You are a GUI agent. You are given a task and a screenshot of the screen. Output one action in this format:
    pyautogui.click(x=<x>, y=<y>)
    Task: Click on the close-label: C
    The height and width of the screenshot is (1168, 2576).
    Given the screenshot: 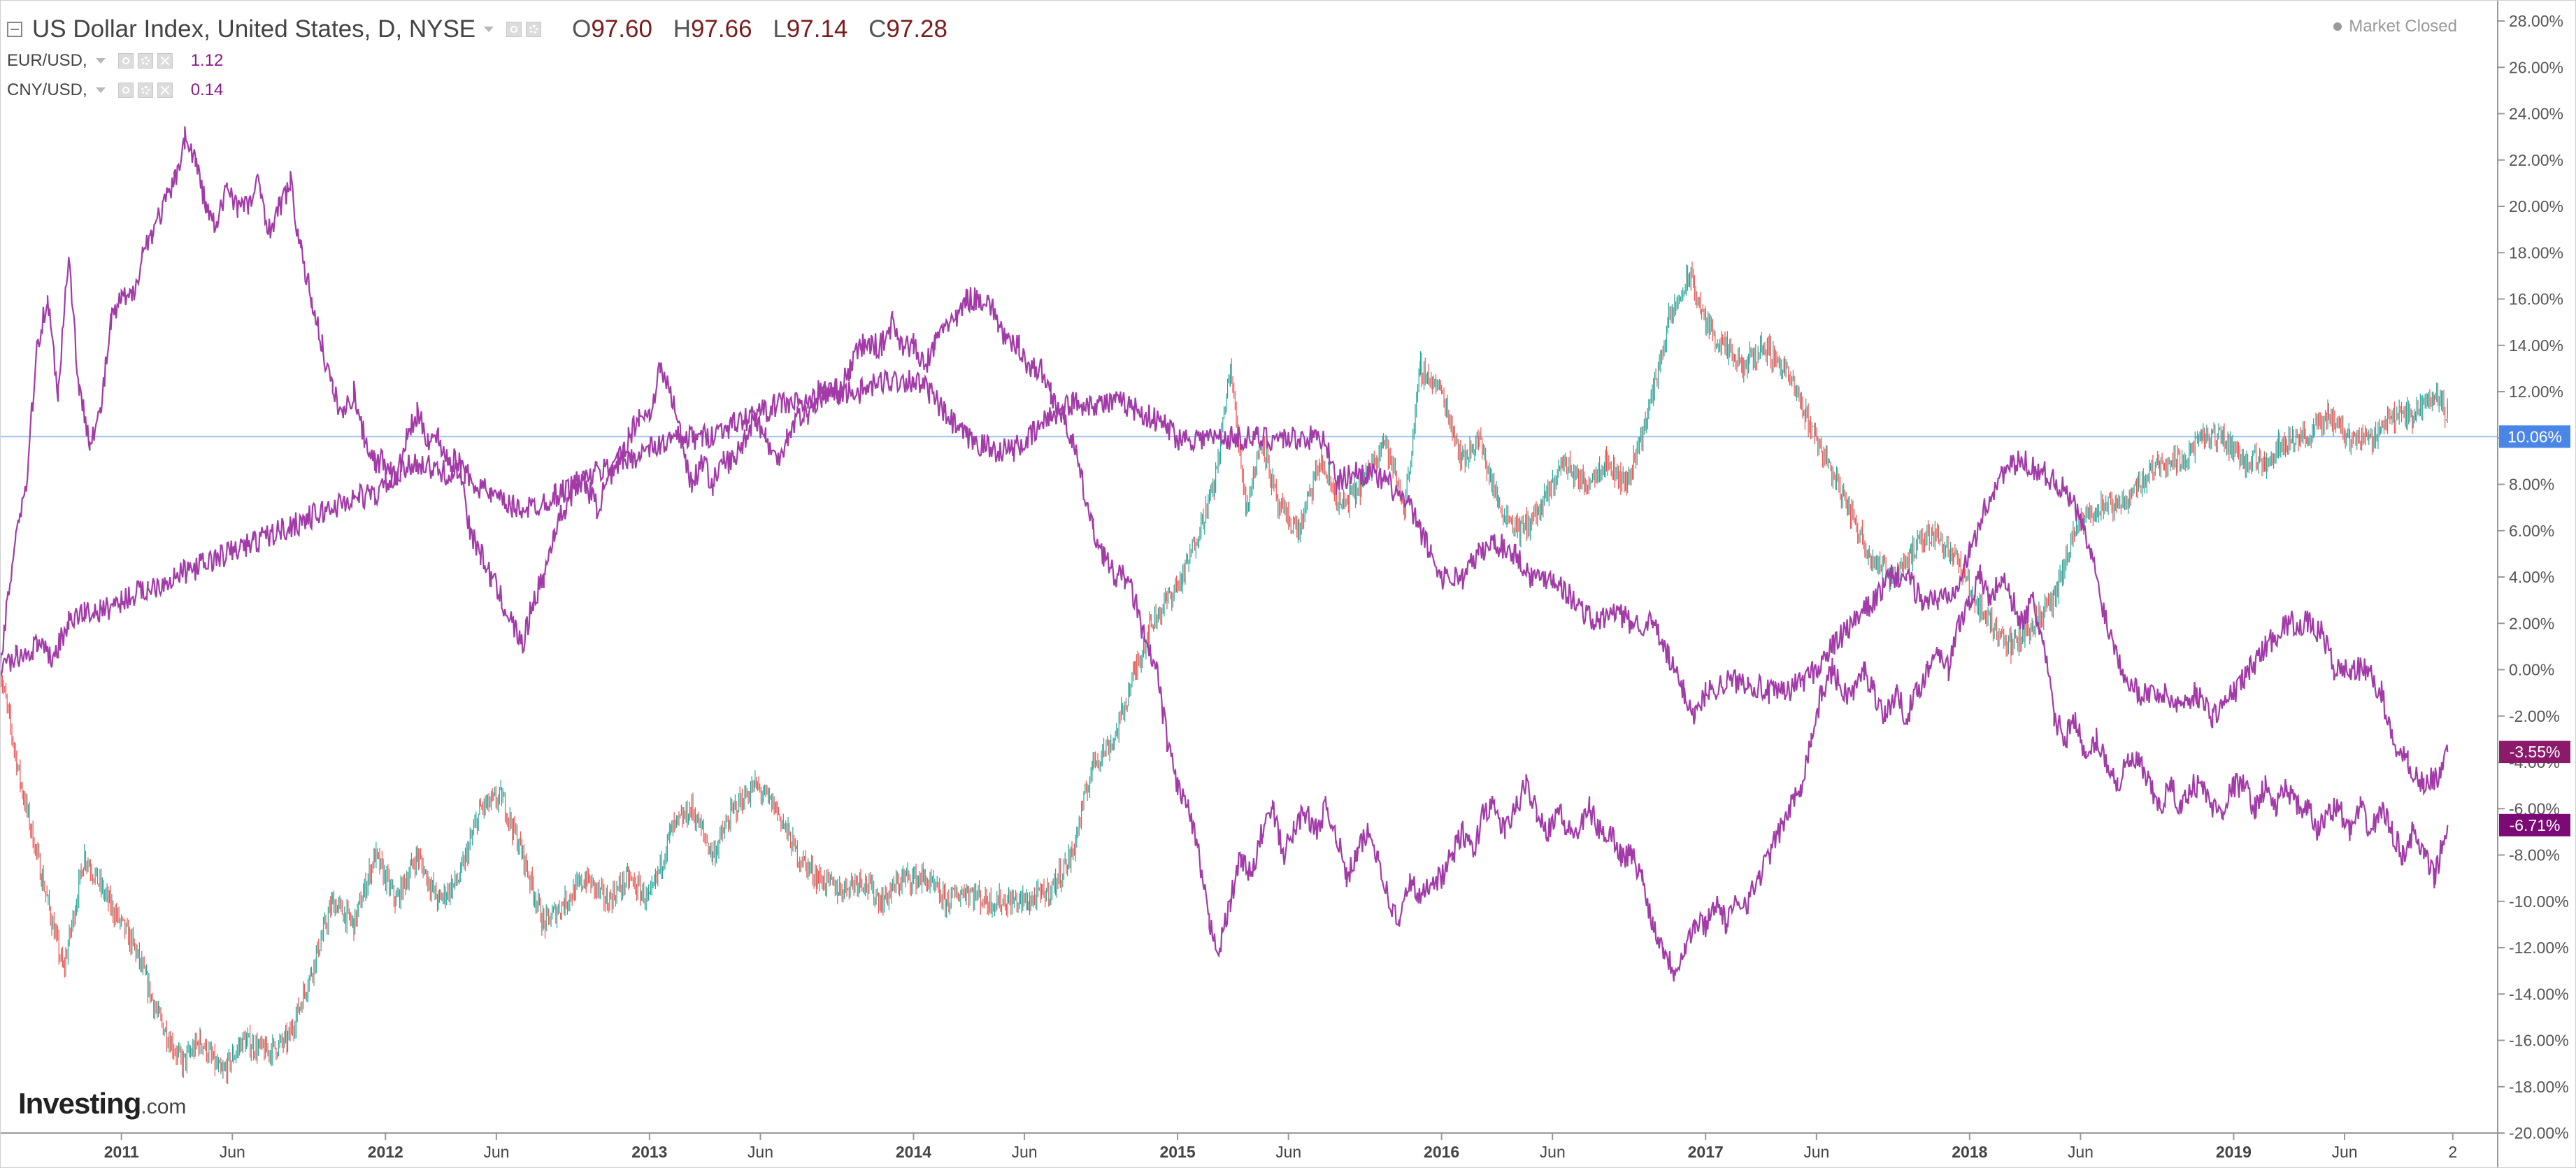 What is the action you would take?
    pyautogui.click(x=877, y=29)
    